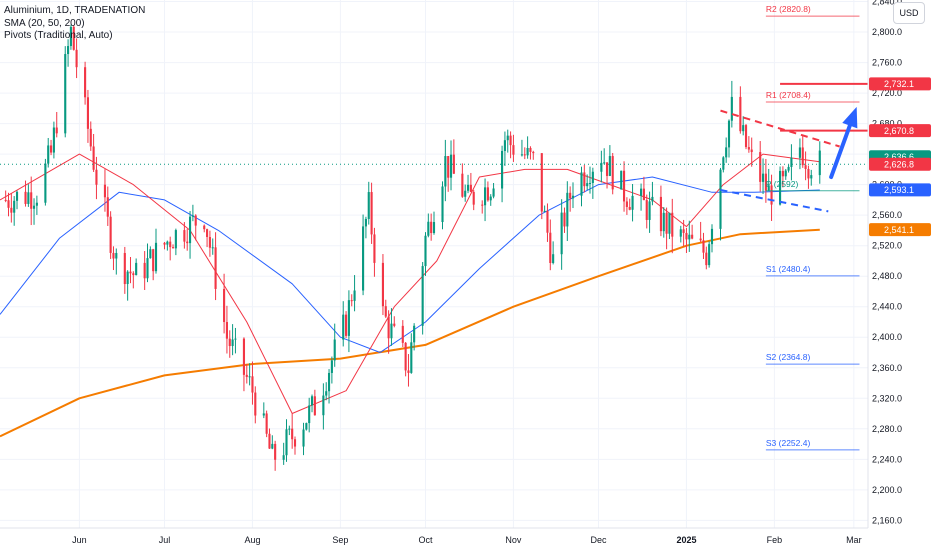  I want to click on price-badge-bg, so click(900, 84).